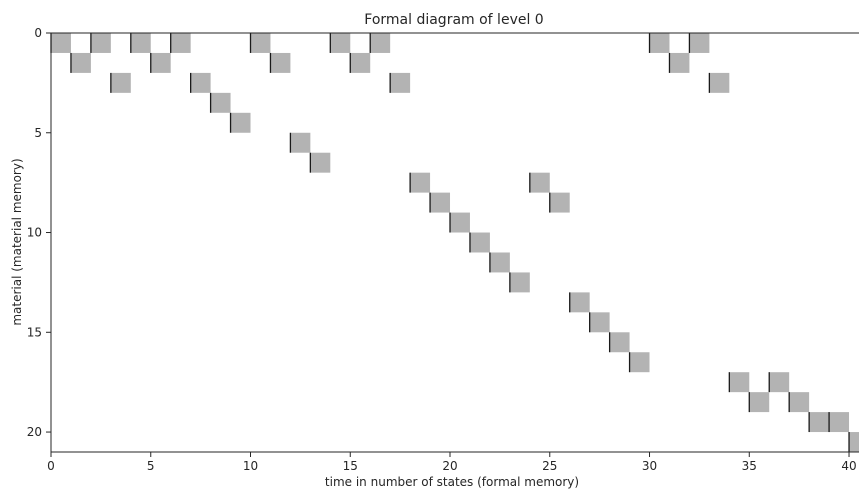 The width and height of the screenshot is (859, 489). Describe the element at coordinates (17, 241) in the screenshot. I see `y-axis-label: material (material memory)` at that location.